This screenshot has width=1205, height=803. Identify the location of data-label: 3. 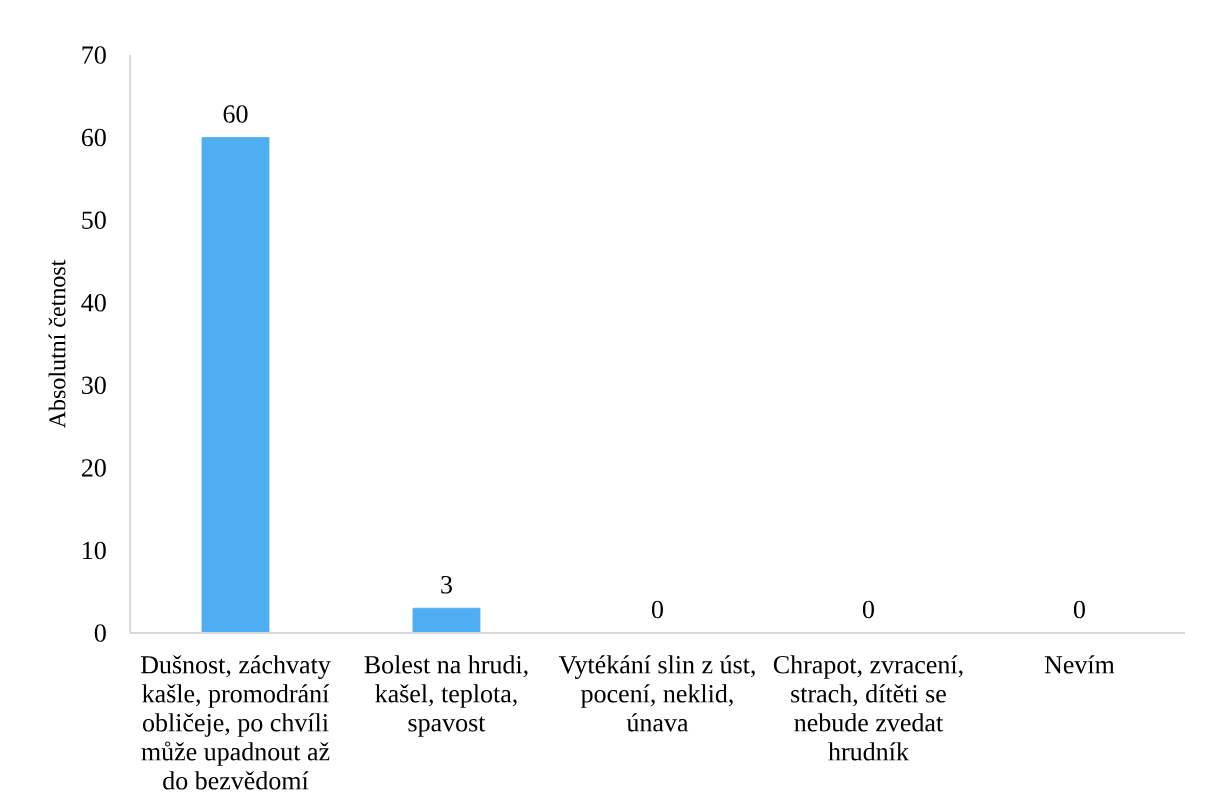
(446, 585).